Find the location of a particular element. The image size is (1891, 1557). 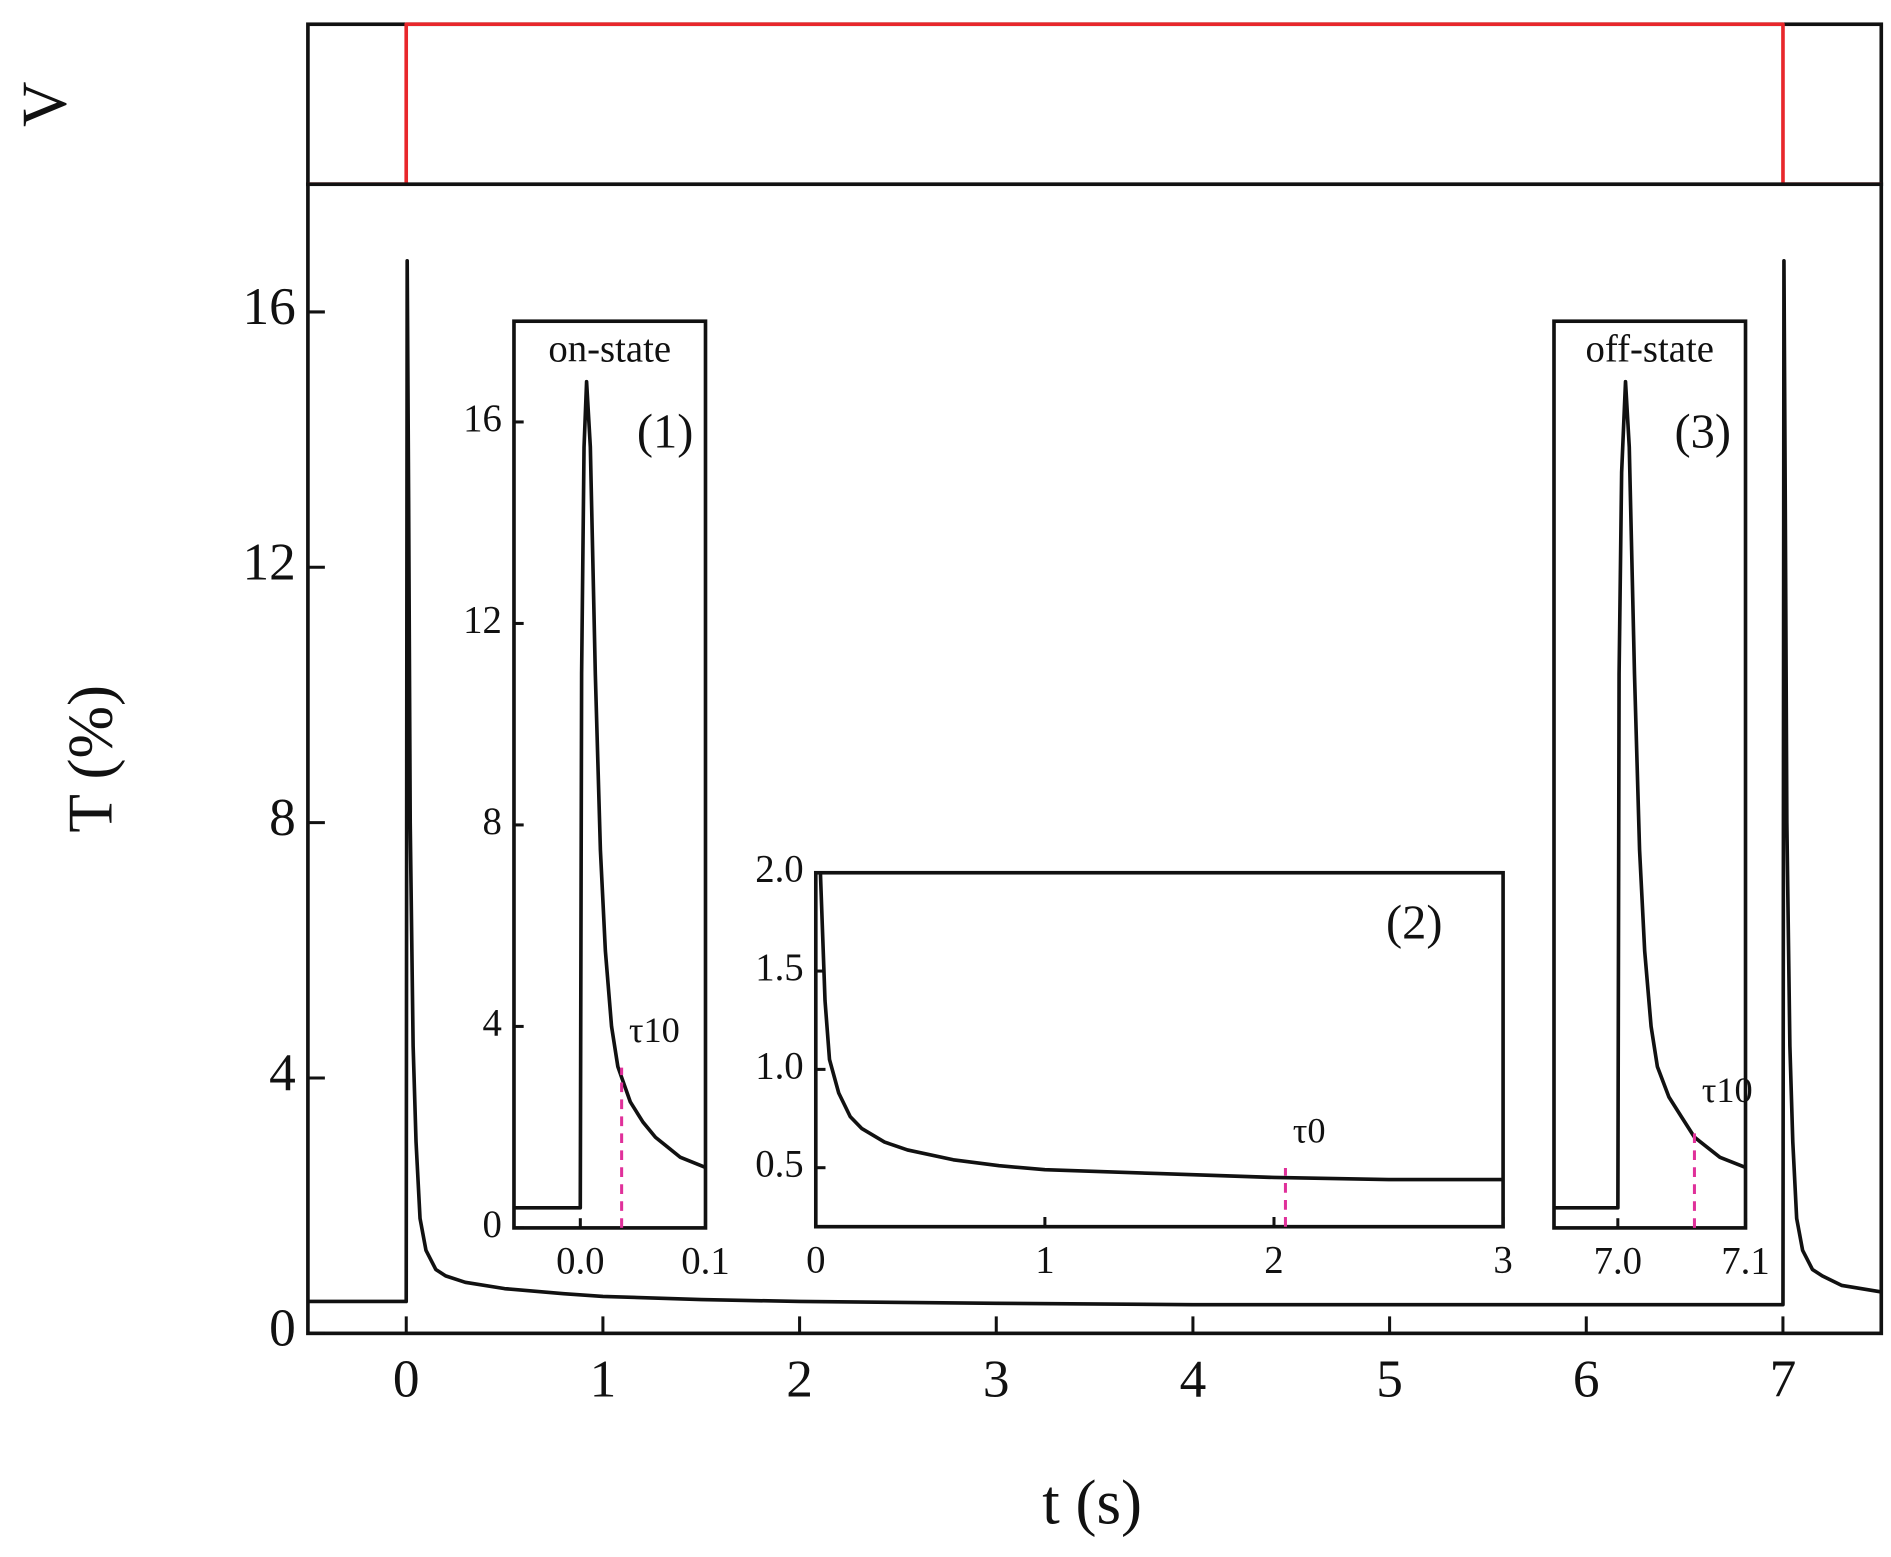

x-tick-label: 0.1 is located at coordinates (705, 1261).